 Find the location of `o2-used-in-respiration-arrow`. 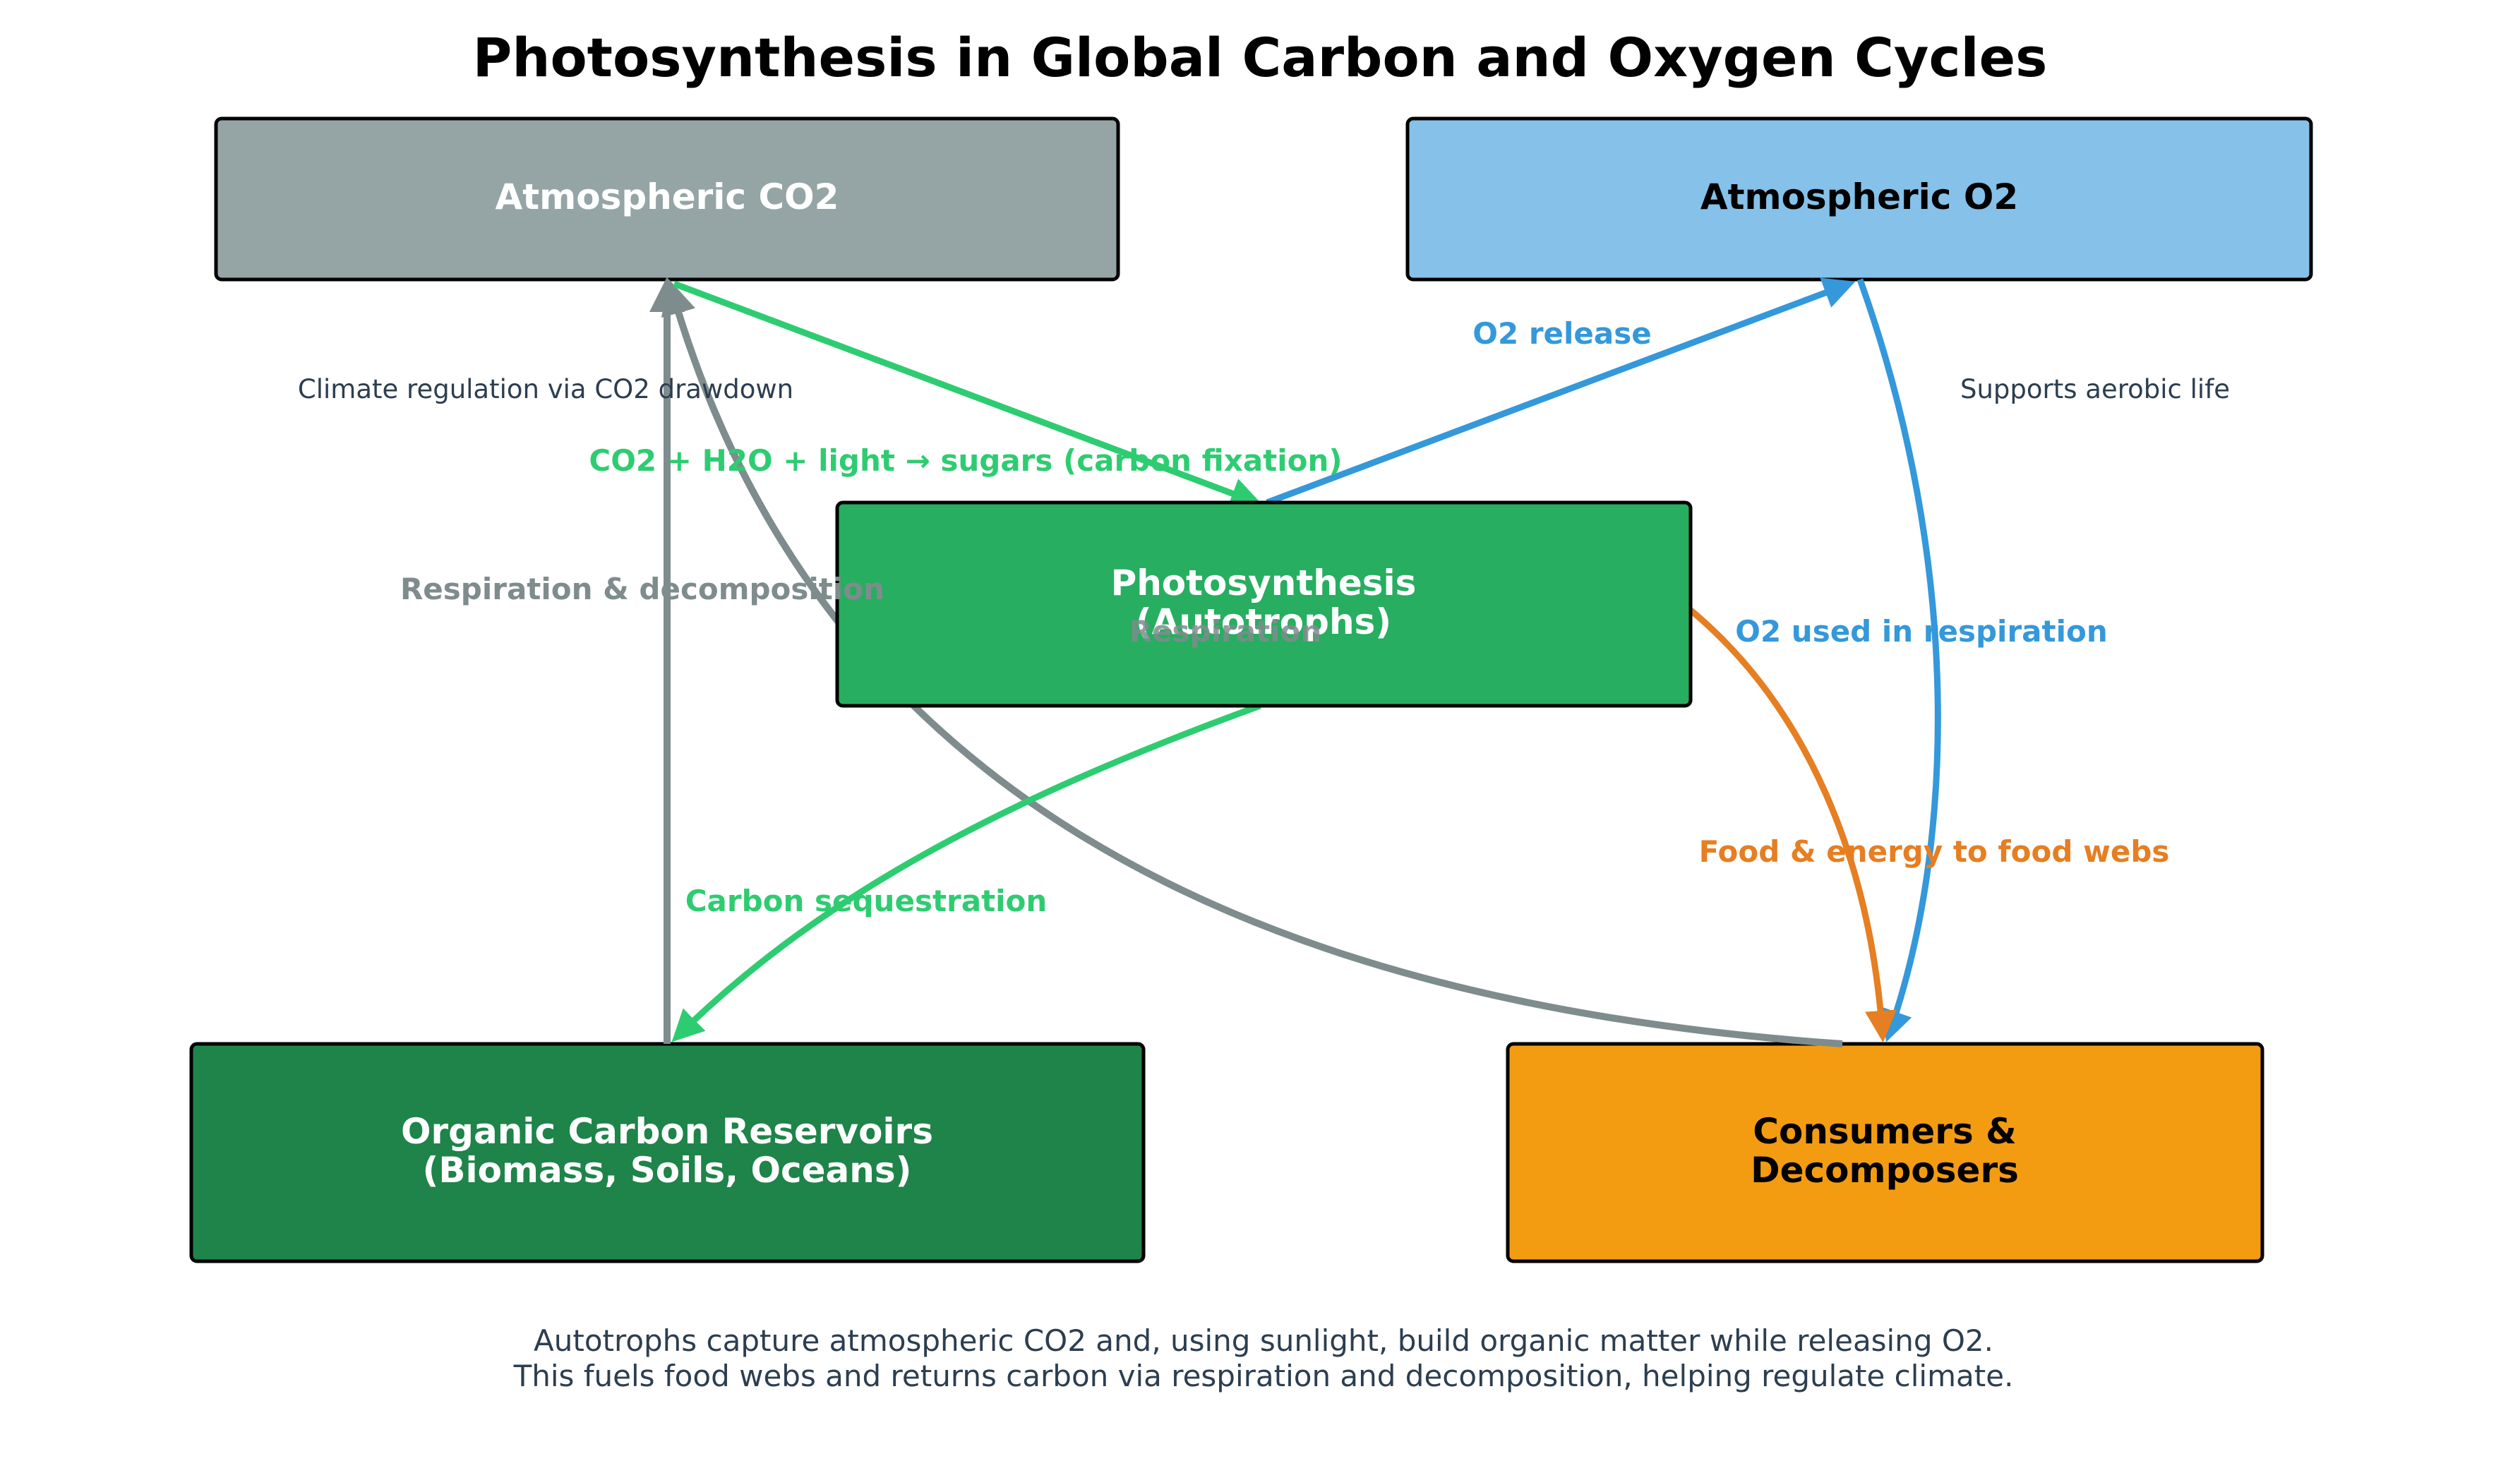

o2-used-in-respiration-arrow is located at coordinates (1899, 660).